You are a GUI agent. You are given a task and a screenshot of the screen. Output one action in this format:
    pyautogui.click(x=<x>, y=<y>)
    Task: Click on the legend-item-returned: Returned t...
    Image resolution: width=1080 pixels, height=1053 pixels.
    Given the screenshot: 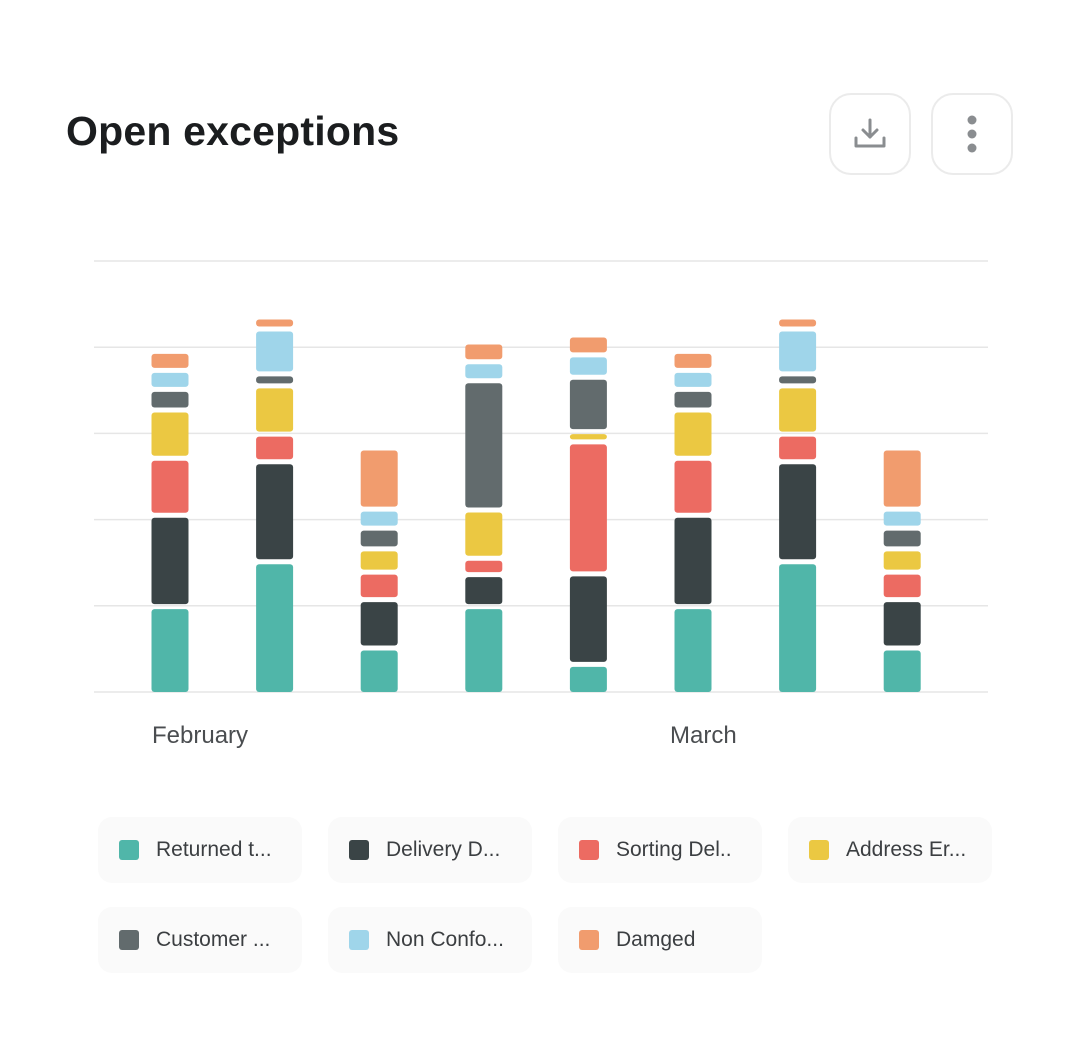 What is the action you would take?
    pyautogui.click(x=200, y=850)
    